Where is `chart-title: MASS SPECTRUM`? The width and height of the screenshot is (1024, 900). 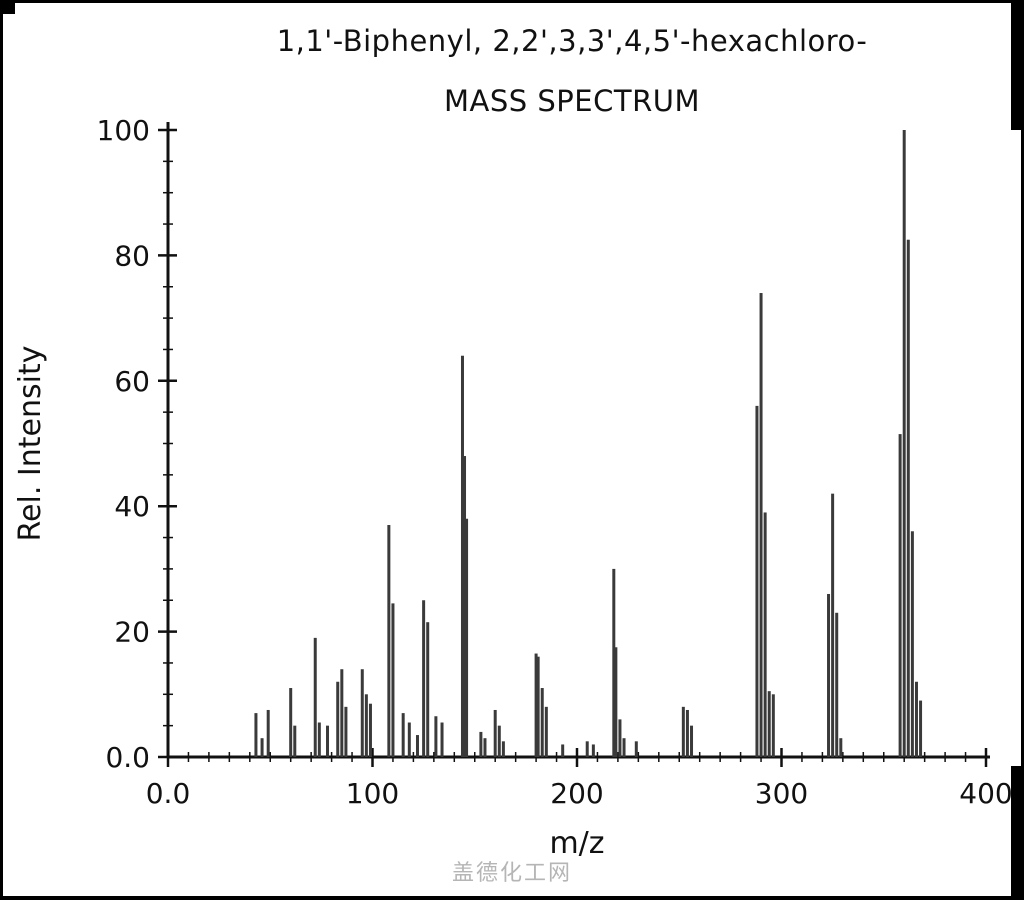
chart-title: MASS SPECTRUM is located at coordinates (572, 101).